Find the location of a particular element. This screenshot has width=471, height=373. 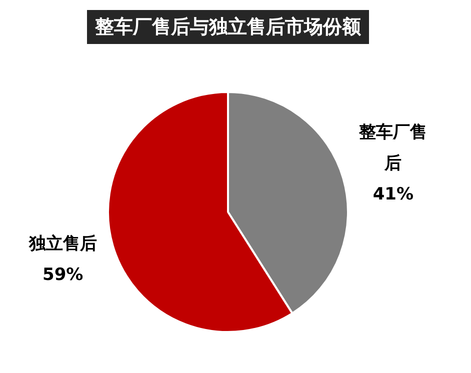

slice-label: 整车厂售后 is located at coordinates (393, 148).